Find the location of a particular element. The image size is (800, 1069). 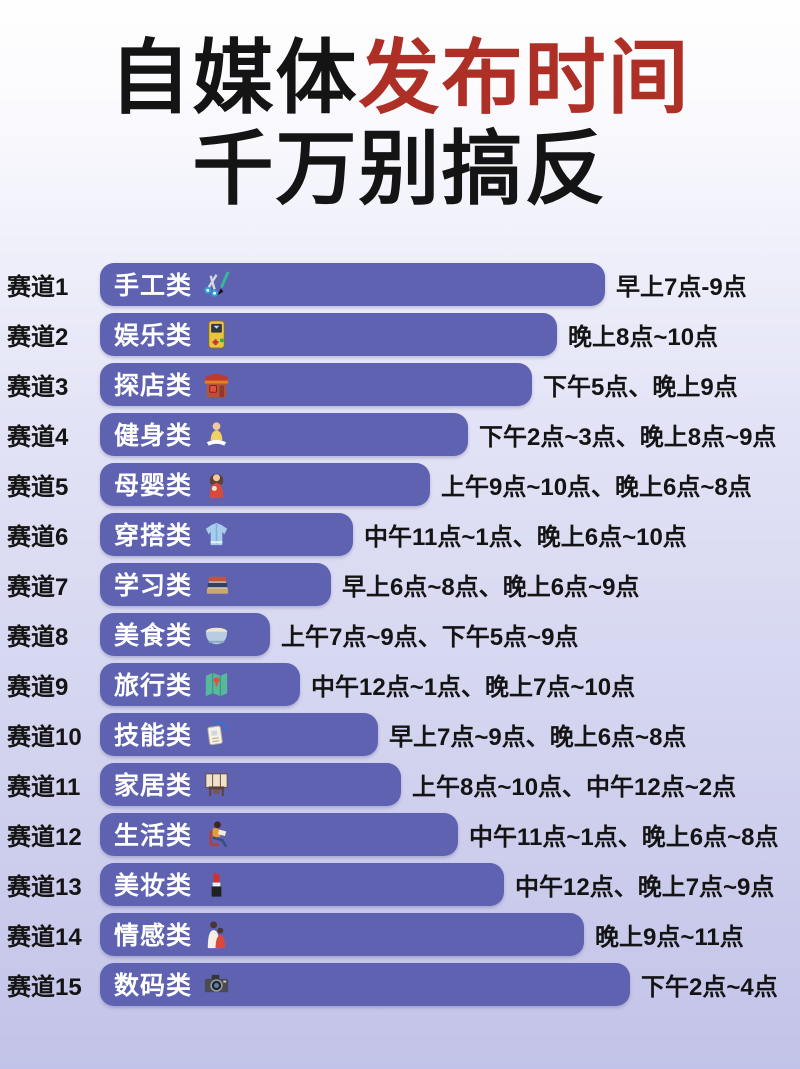

category-label: 旅行类 is located at coordinates (153, 686).